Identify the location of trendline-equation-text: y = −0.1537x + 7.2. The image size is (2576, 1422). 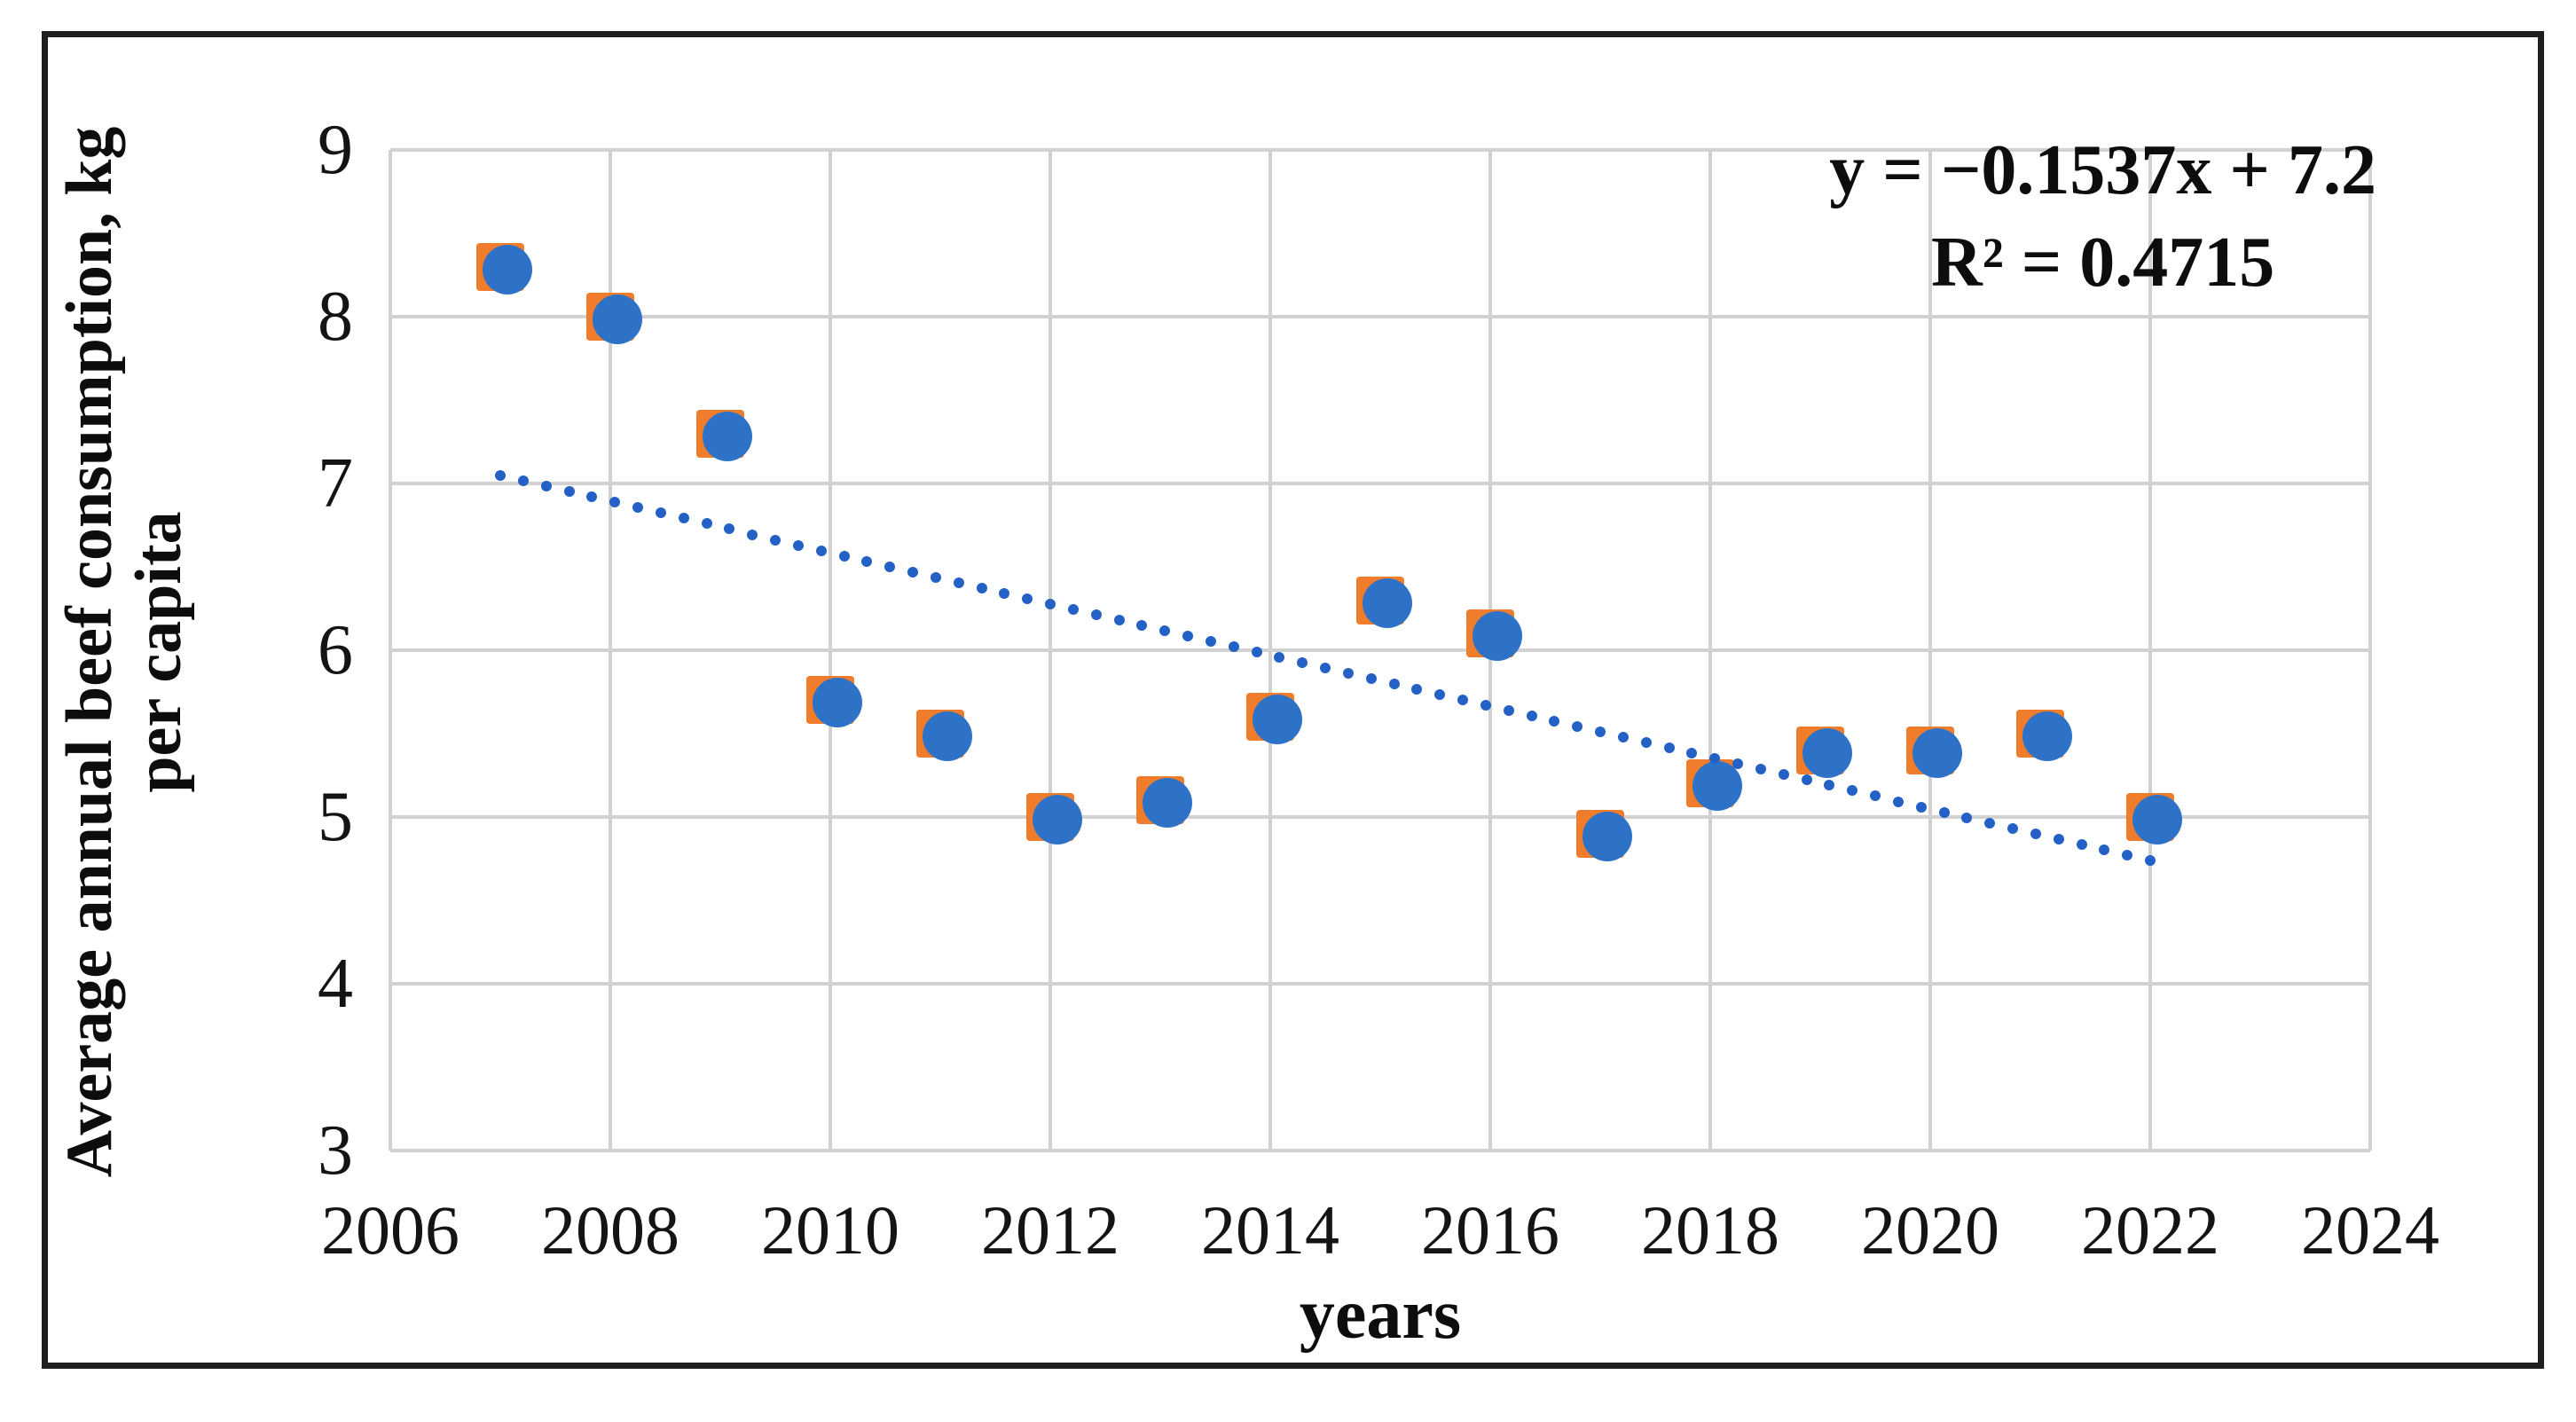
(2102, 170).